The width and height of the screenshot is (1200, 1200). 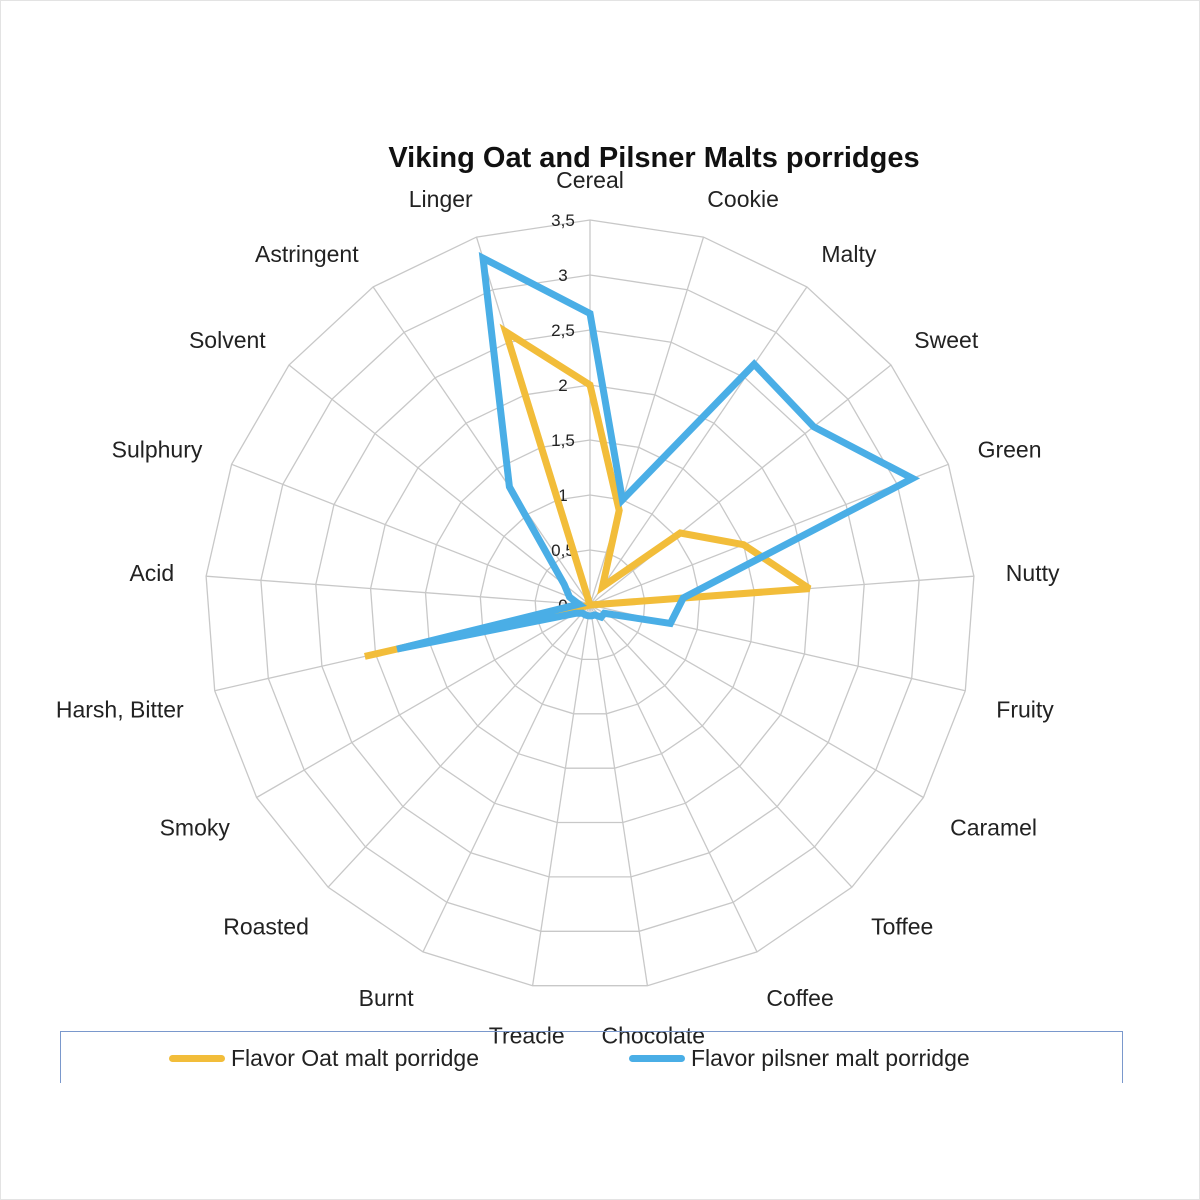 What do you see at coordinates (266, 927) in the screenshot?
I see `category-label: Roasted` at bounding box center [266, 927].